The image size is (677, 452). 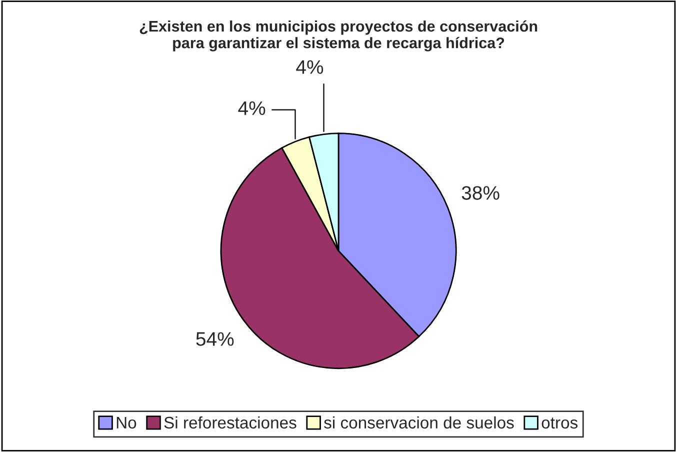 I want to click on legend-label: No, so click(x=126, y=422).